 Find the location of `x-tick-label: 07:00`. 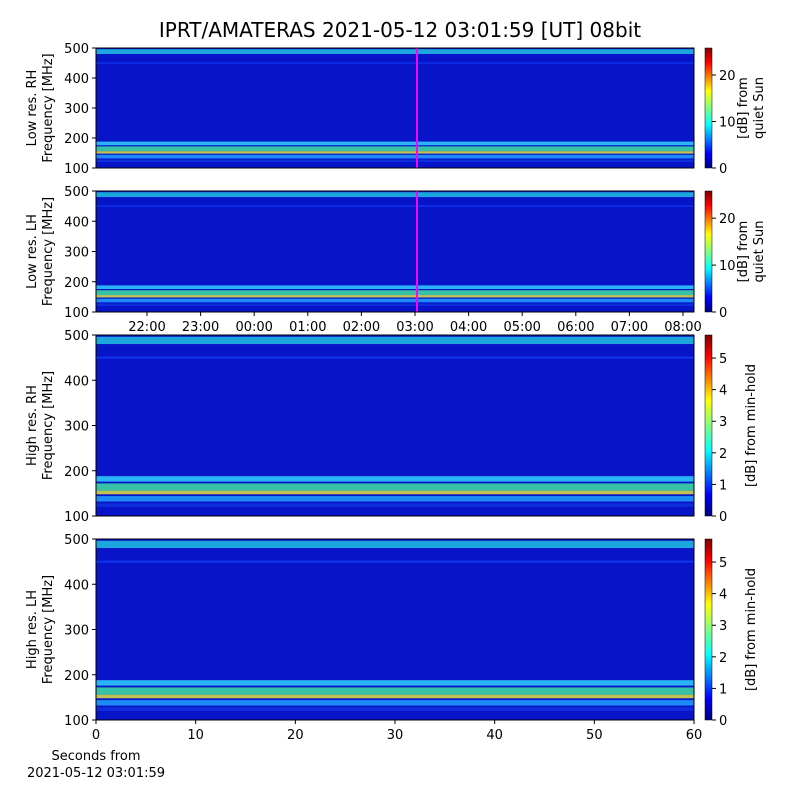

x-tick-label: 07:00 is located at coordinates (629, 327).